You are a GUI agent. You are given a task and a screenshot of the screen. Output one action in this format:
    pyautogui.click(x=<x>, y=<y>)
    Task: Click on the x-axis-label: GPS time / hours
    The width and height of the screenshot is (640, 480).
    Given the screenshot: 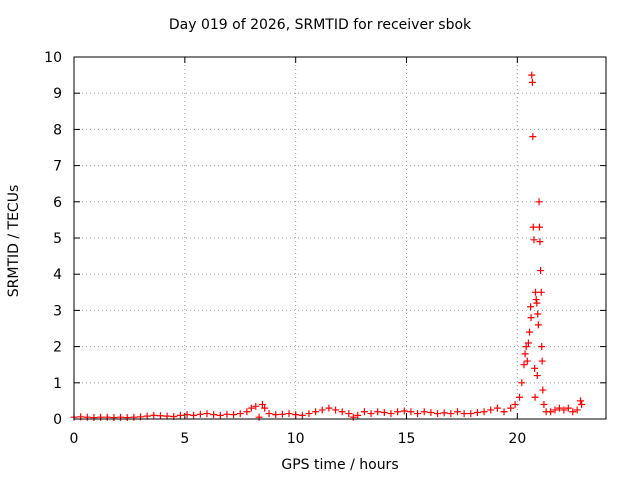 What is the action you would take?
    pyautogui.click(x=340, y=465)
    